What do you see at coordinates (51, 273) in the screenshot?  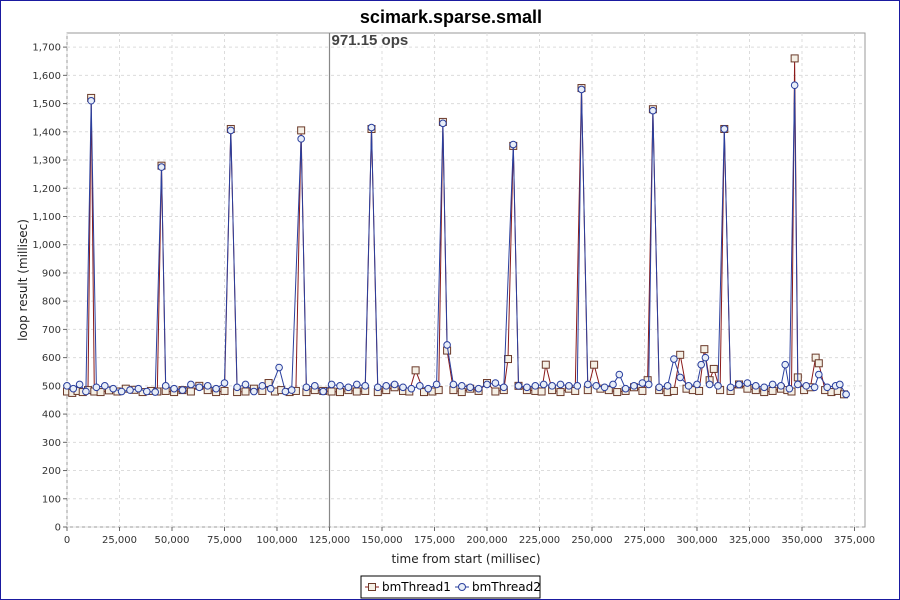 I see `y-tick-label: 900` at bounding box center [51, 273].